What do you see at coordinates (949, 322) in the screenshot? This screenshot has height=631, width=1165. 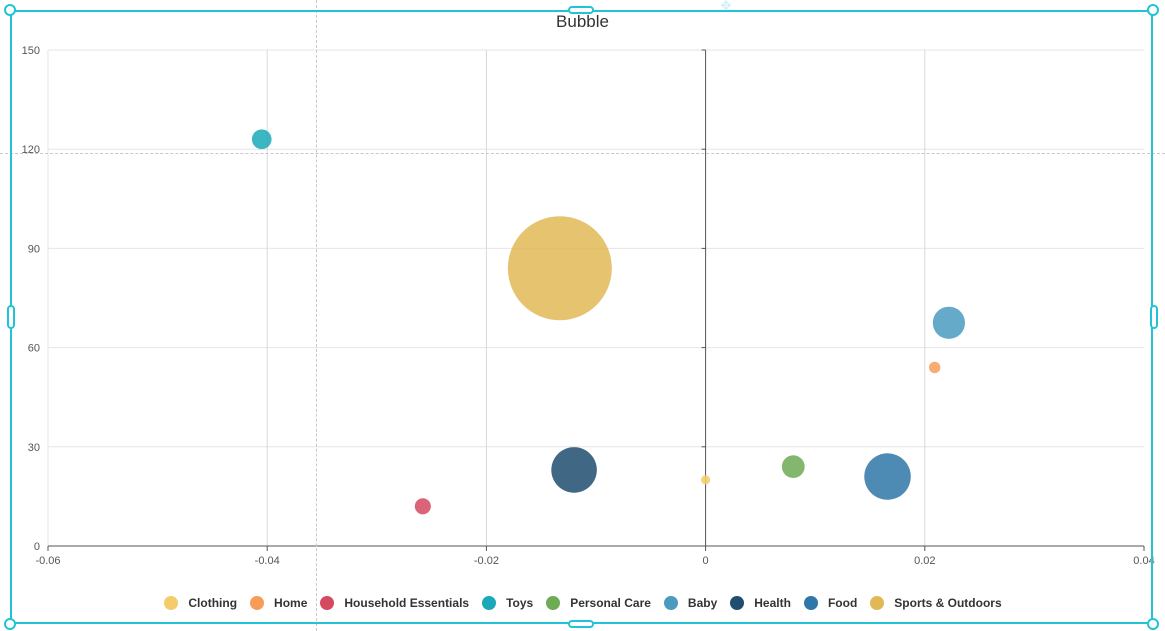 I see `bubble-baby` at bounding box center [949, 322].